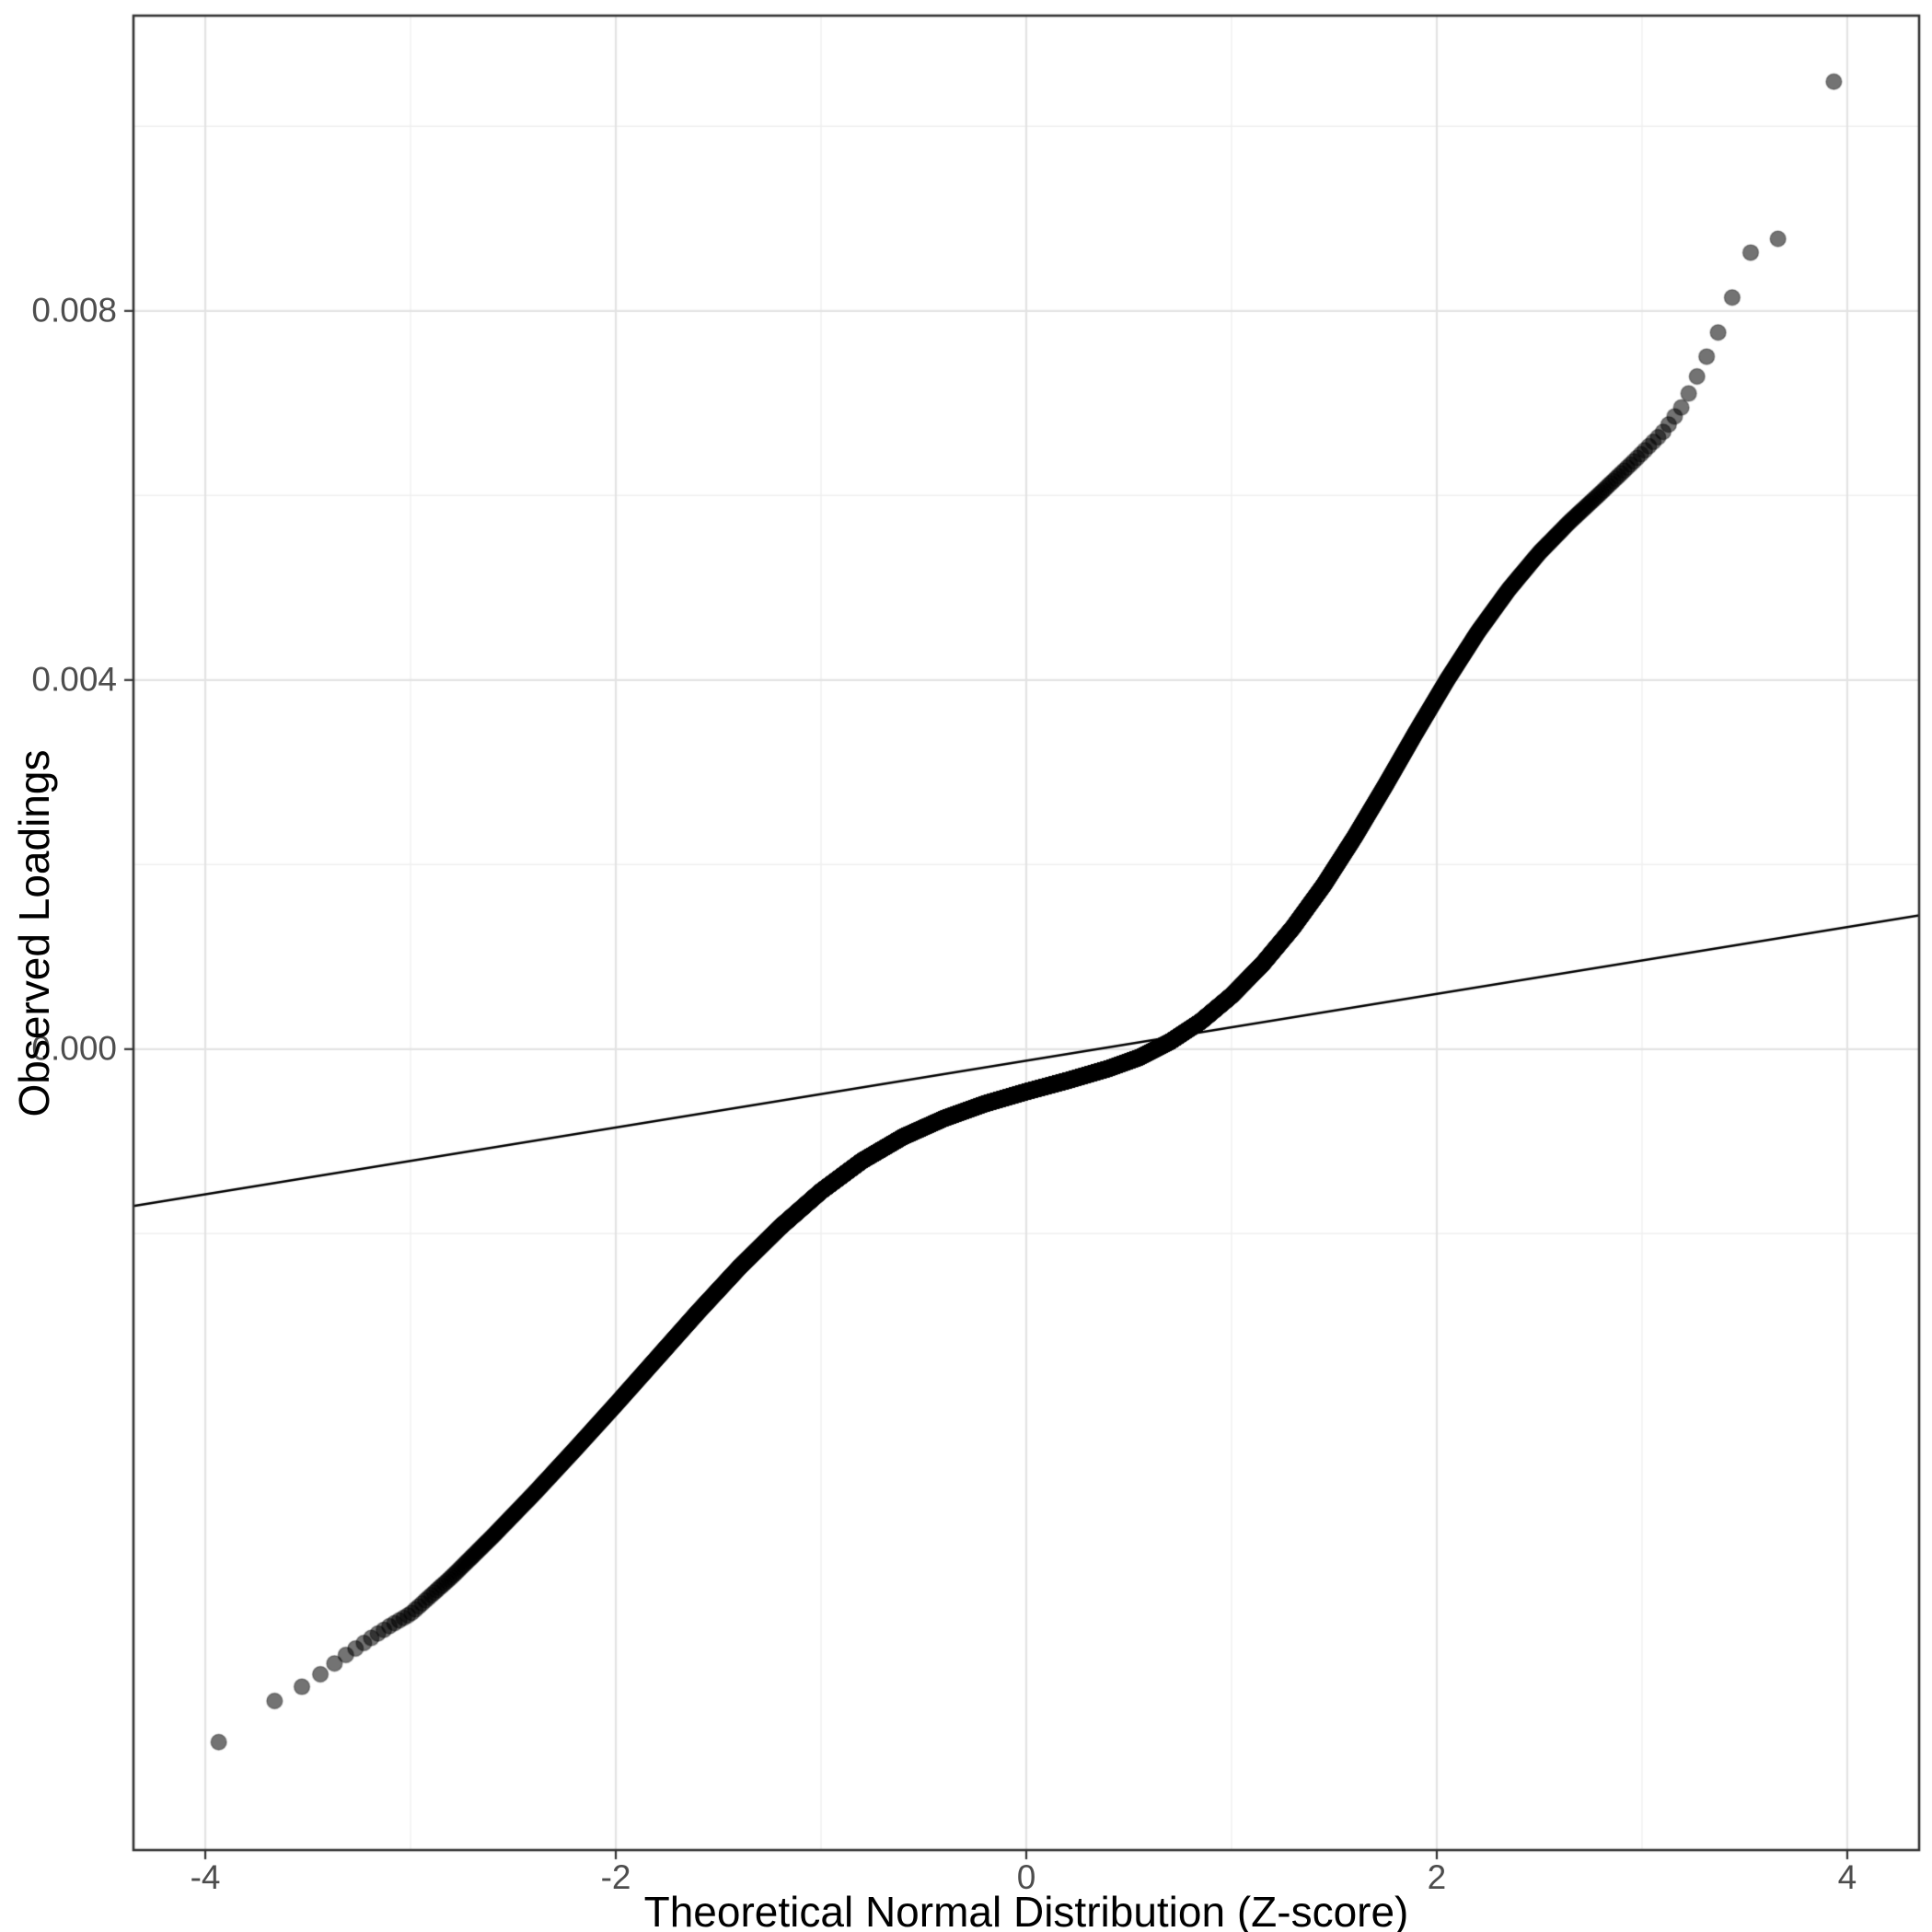  What do you see at coordinates (1437, 1877) in the screenshot?
I see `x-tick-label: 2` at bounding box center [1437, 1877].